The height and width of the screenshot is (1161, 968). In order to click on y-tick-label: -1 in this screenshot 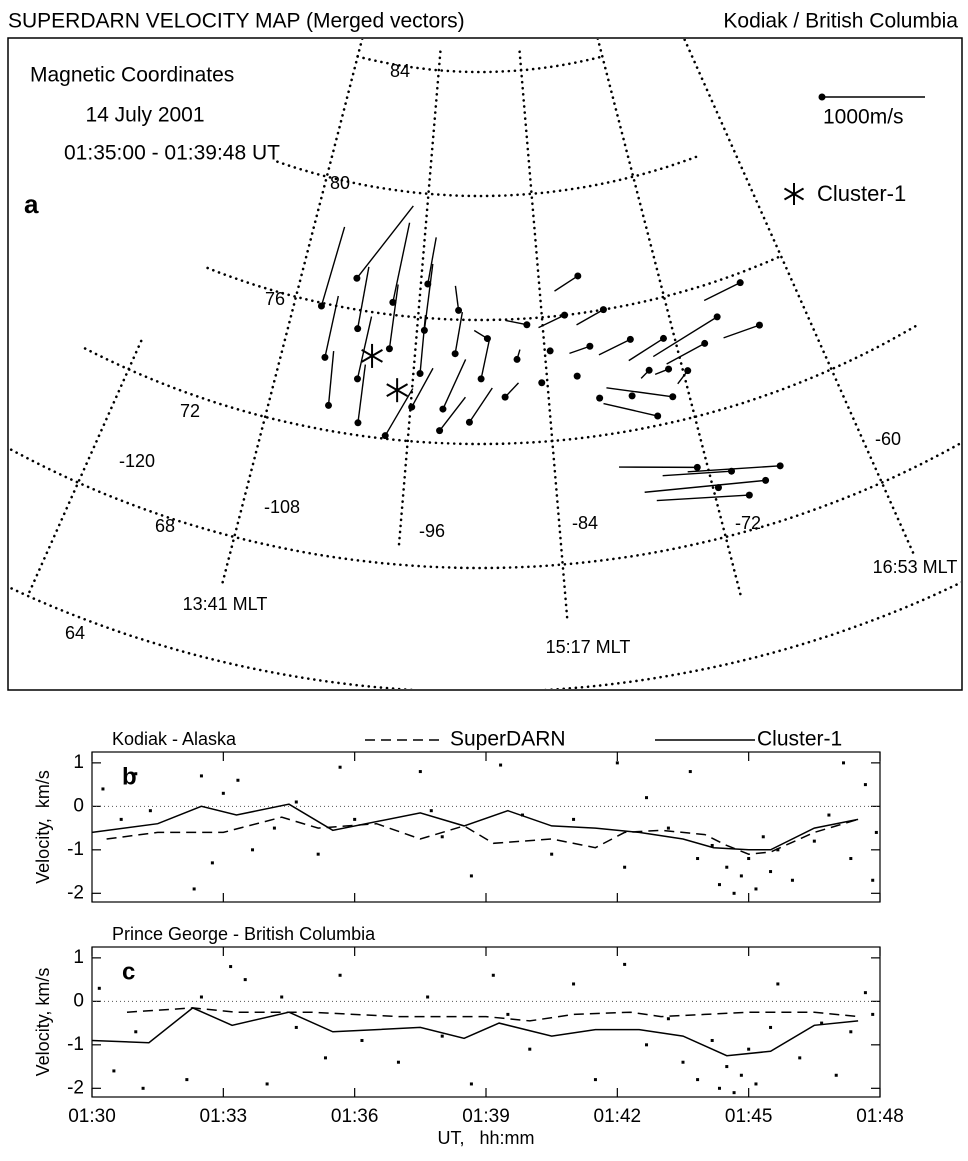, I will do `click(75, 1044)`.